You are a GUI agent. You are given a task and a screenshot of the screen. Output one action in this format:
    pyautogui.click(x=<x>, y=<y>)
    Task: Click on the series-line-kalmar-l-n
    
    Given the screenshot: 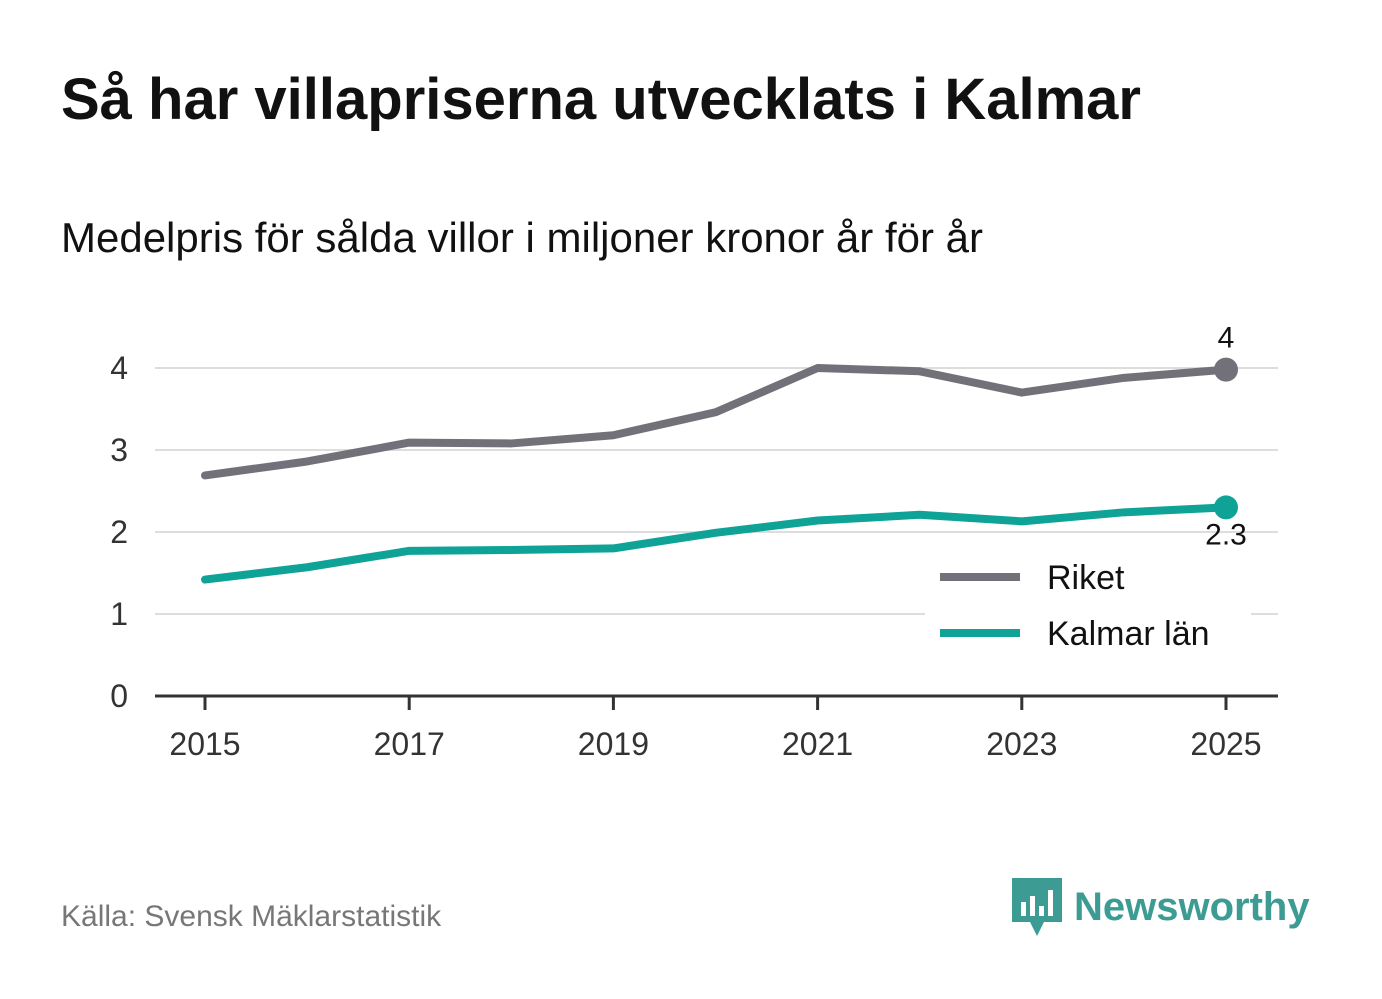 What is the action you would take?
    pyautogui.click(x=715, y=543)
    